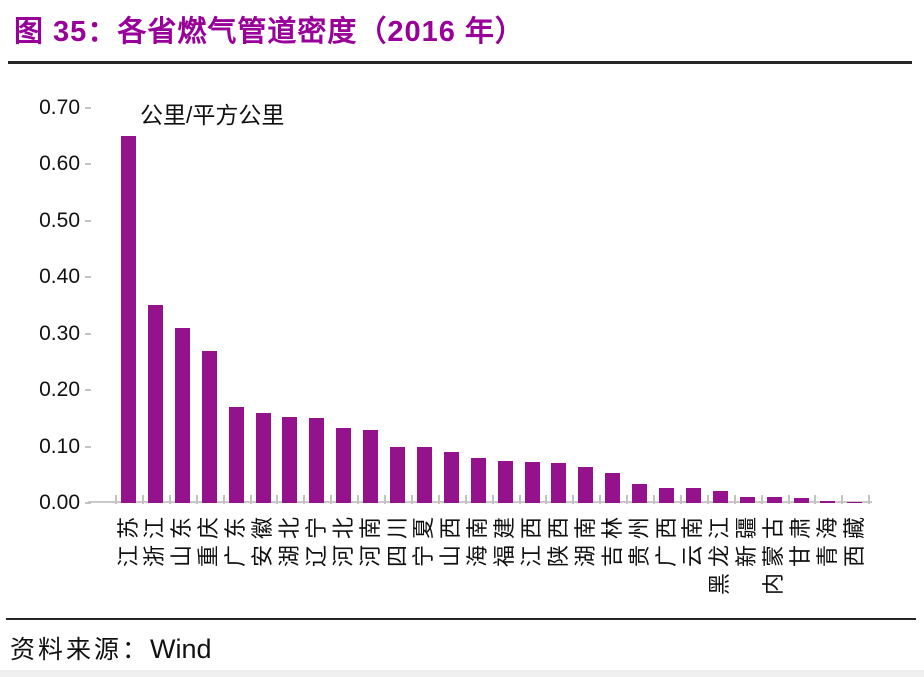  What do you see at coordinates (269, 32) in the screenshot?
I see `figure-title: 图 35：各省燃气管道密度（2016 年）` at bounding box center [269, 32].